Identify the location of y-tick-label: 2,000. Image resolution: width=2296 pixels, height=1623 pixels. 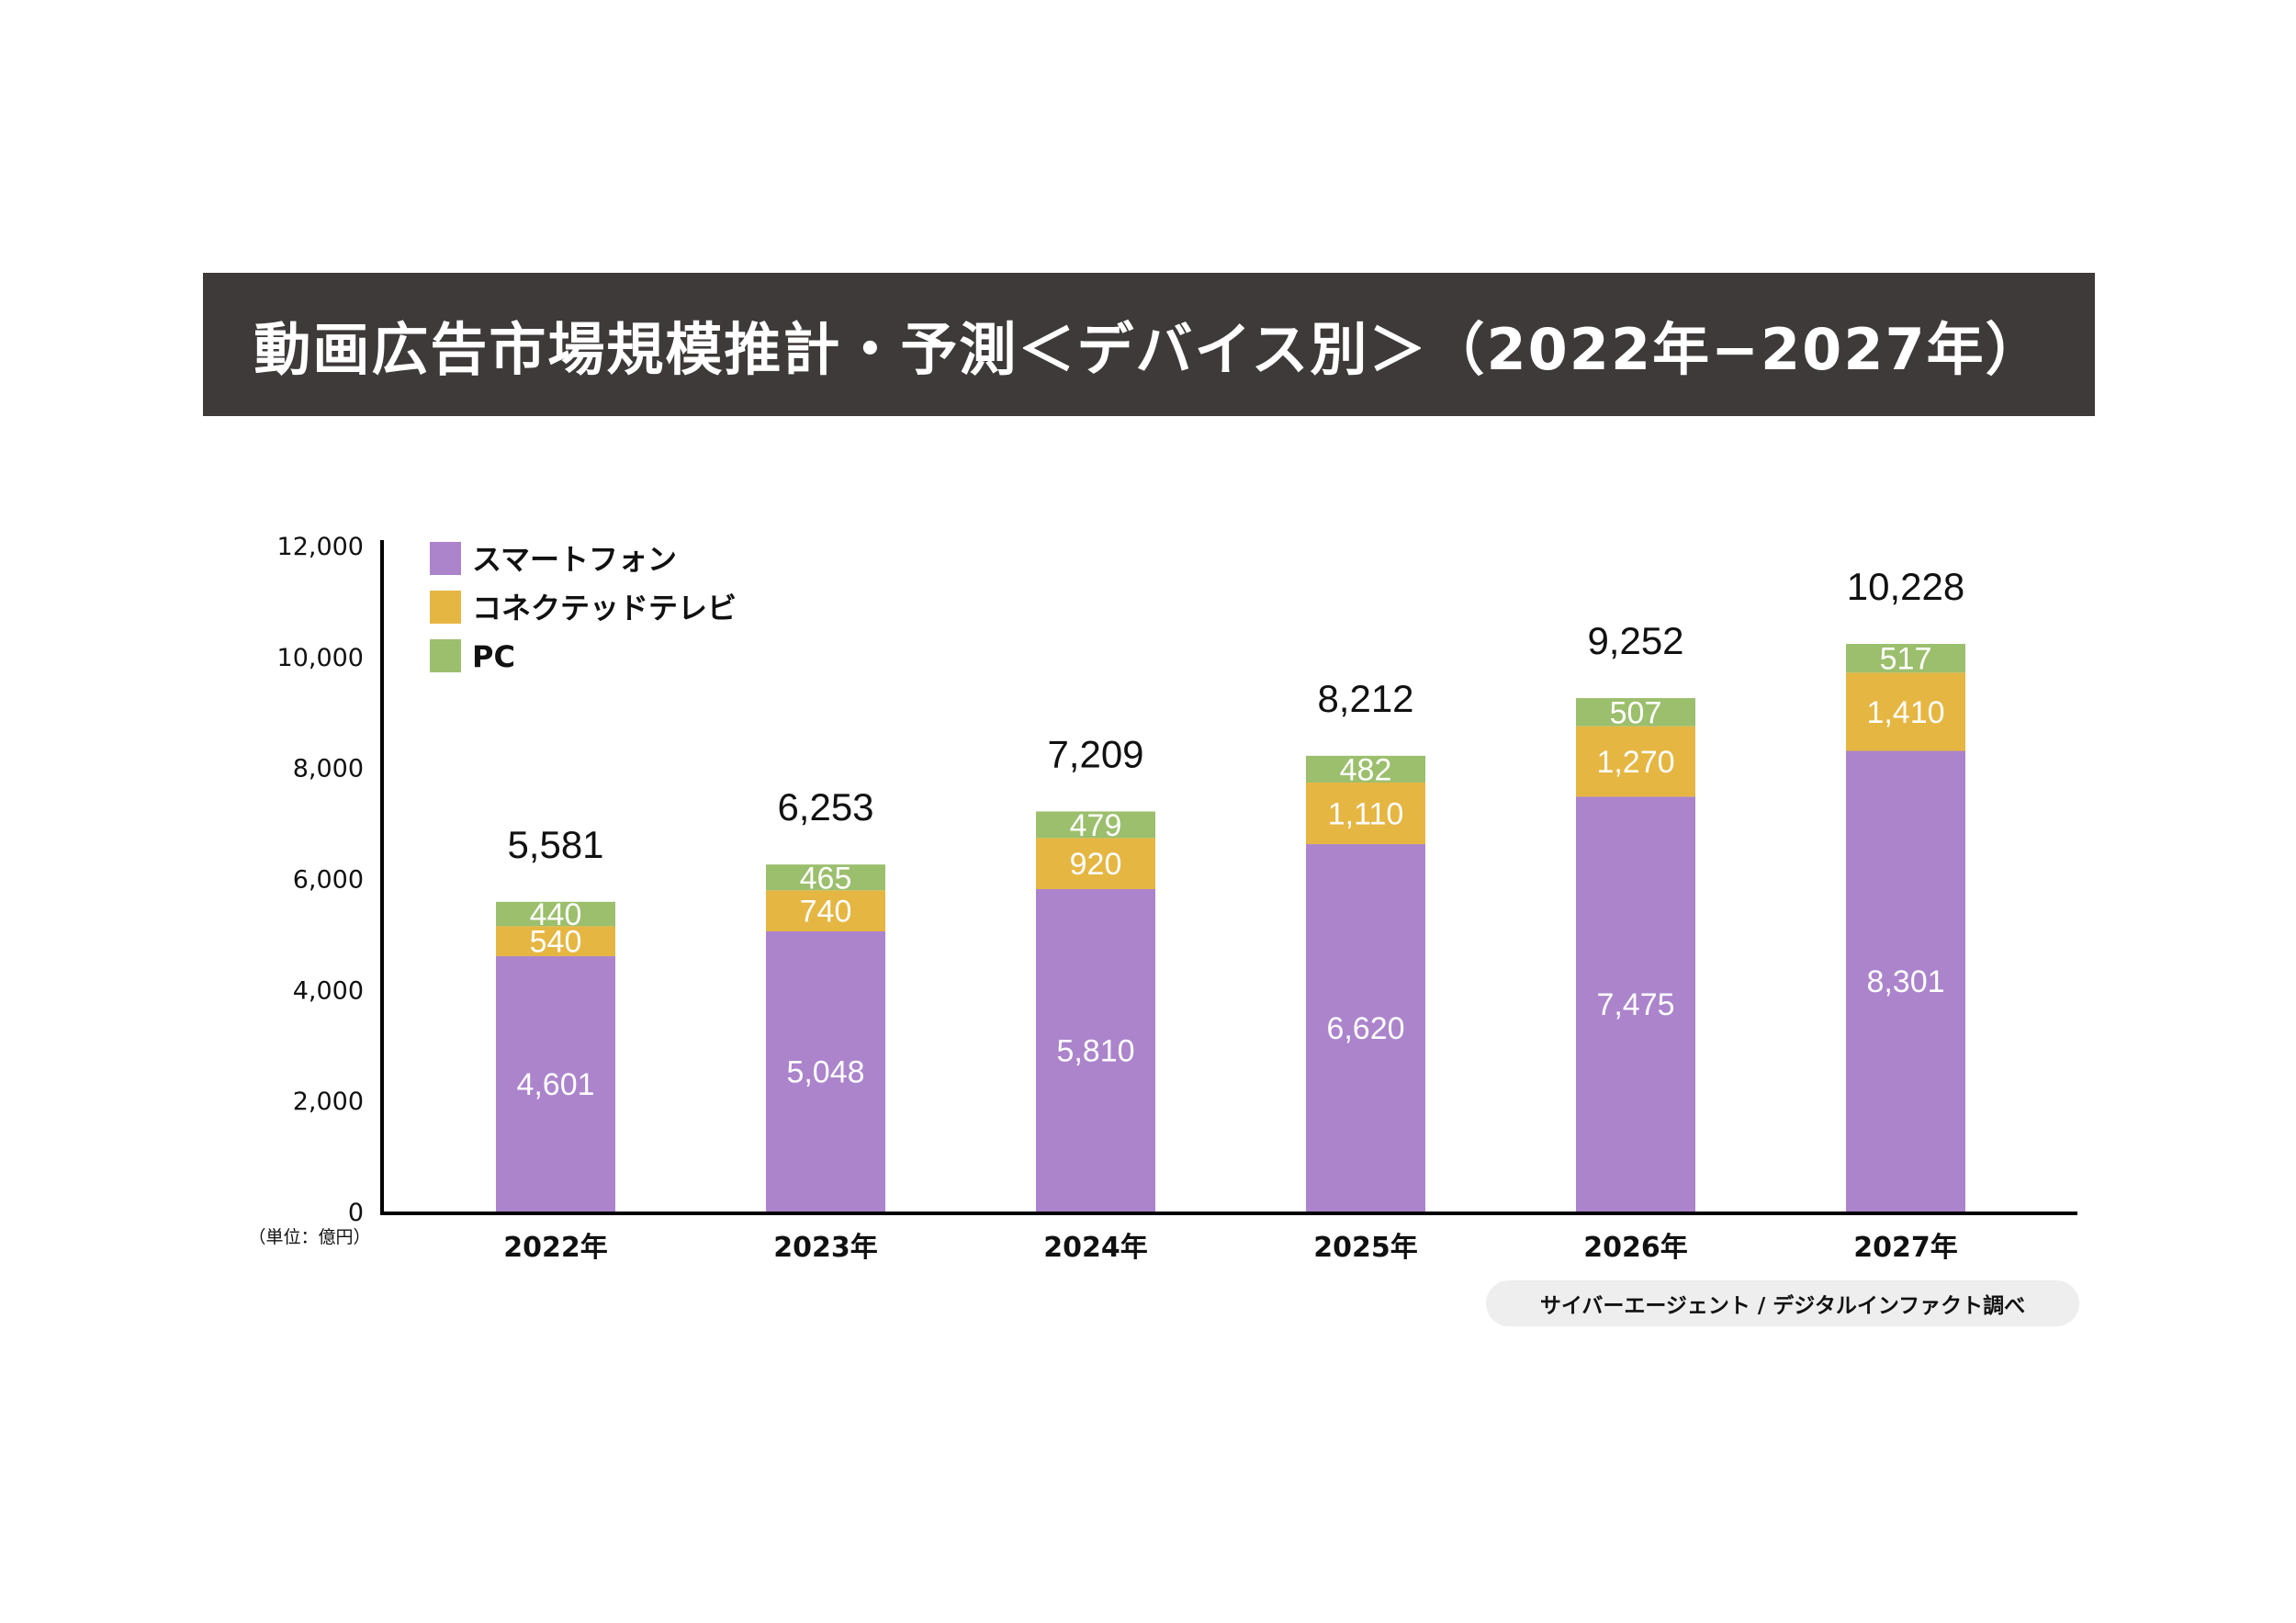
(328, 1102).